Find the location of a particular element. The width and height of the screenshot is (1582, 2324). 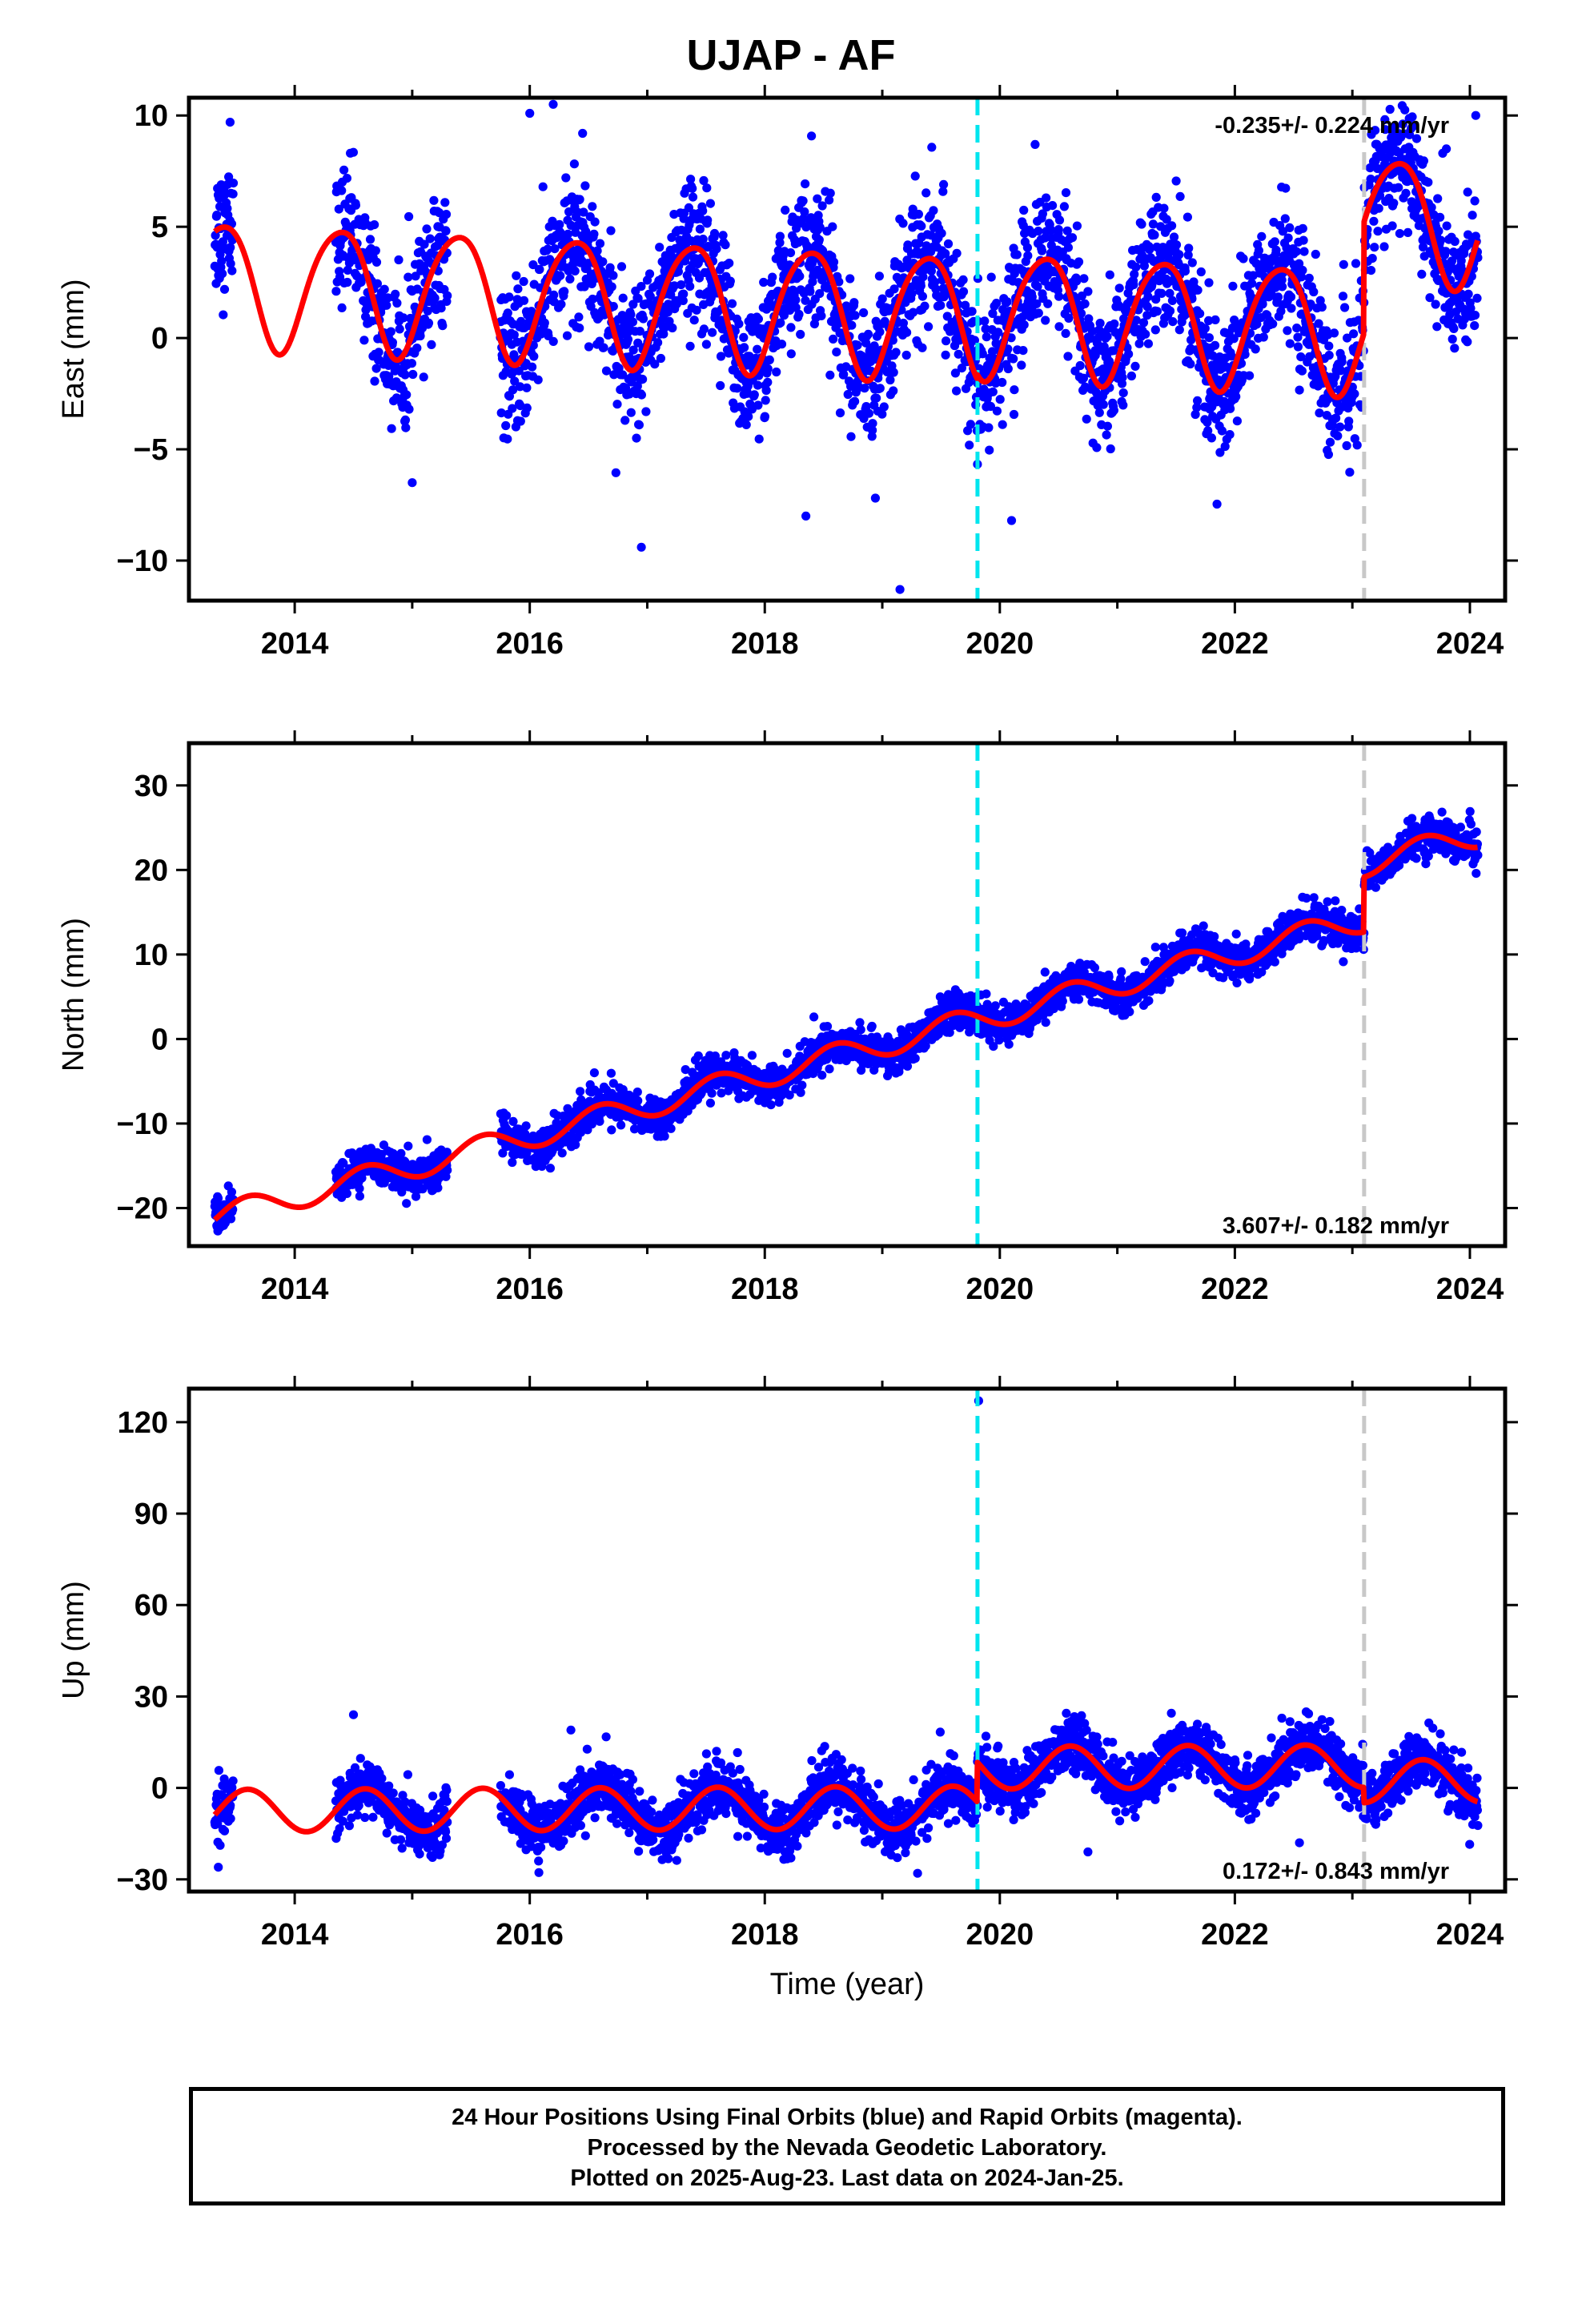

outlier-point is located at coordinates (413, 483).